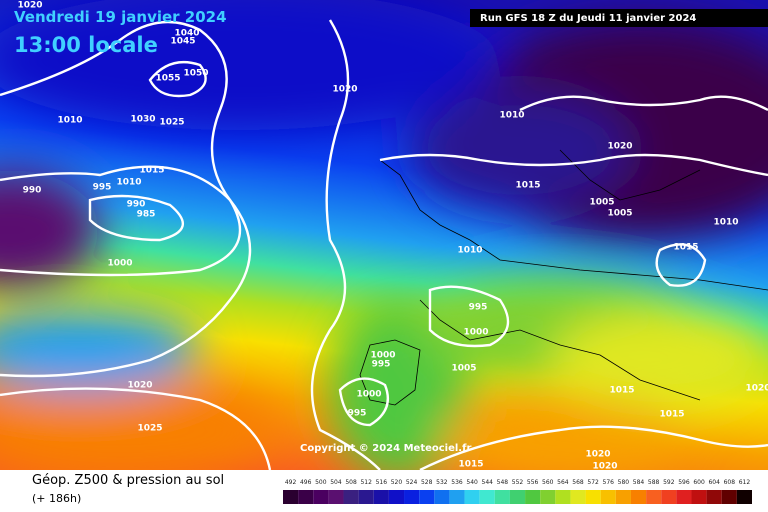 The height and width of the screenshot is (512, 768). Describe the element at coordinates (669, 482) in the screenshot. I see `legend-value: 592` at that location.